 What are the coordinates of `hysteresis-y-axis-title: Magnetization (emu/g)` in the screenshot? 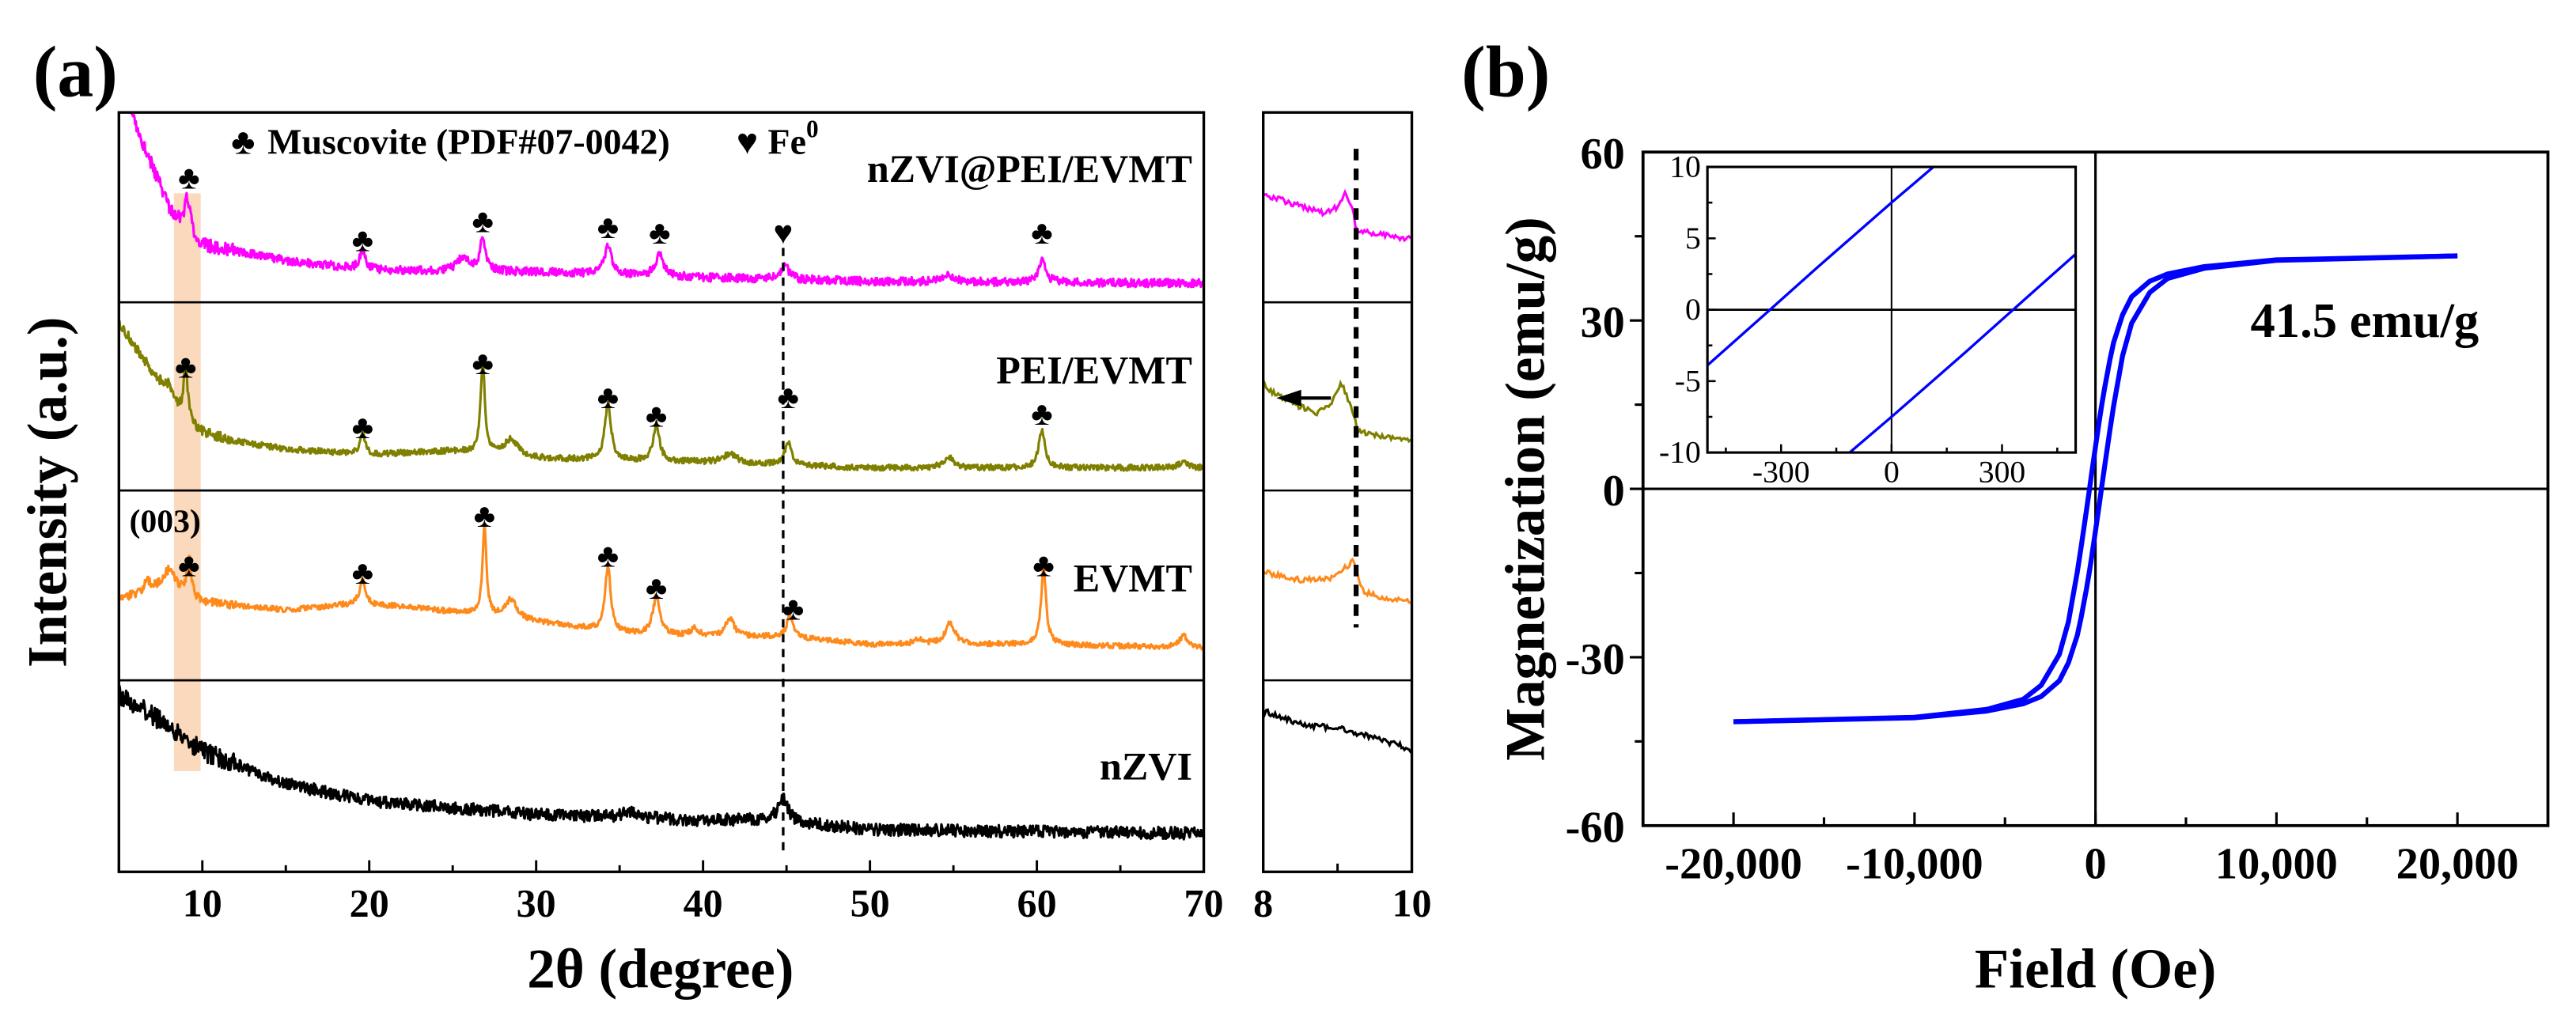 It's located at (1526, 489).